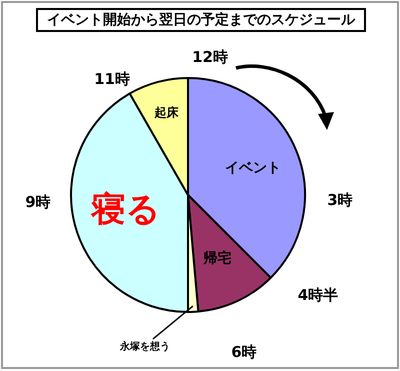  What do you see at coordinates (244, 351) in the screenshot?
I see `text: 6時` at bounding box center [244, 351].